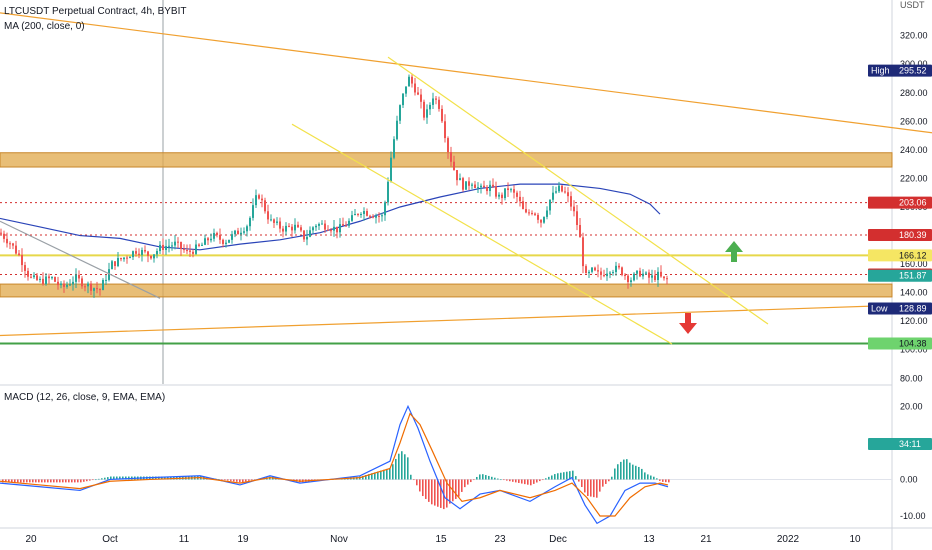 The width and height of the screenshot is (932, 550). I want to click on price-tag-1: 203.06, so click(900, 202).